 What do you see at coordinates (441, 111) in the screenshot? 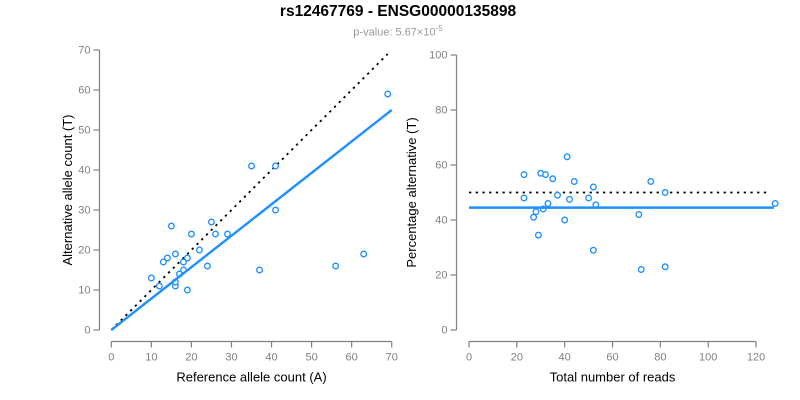
I see `y-tick-label: 80` at bounding box center [441, 111].